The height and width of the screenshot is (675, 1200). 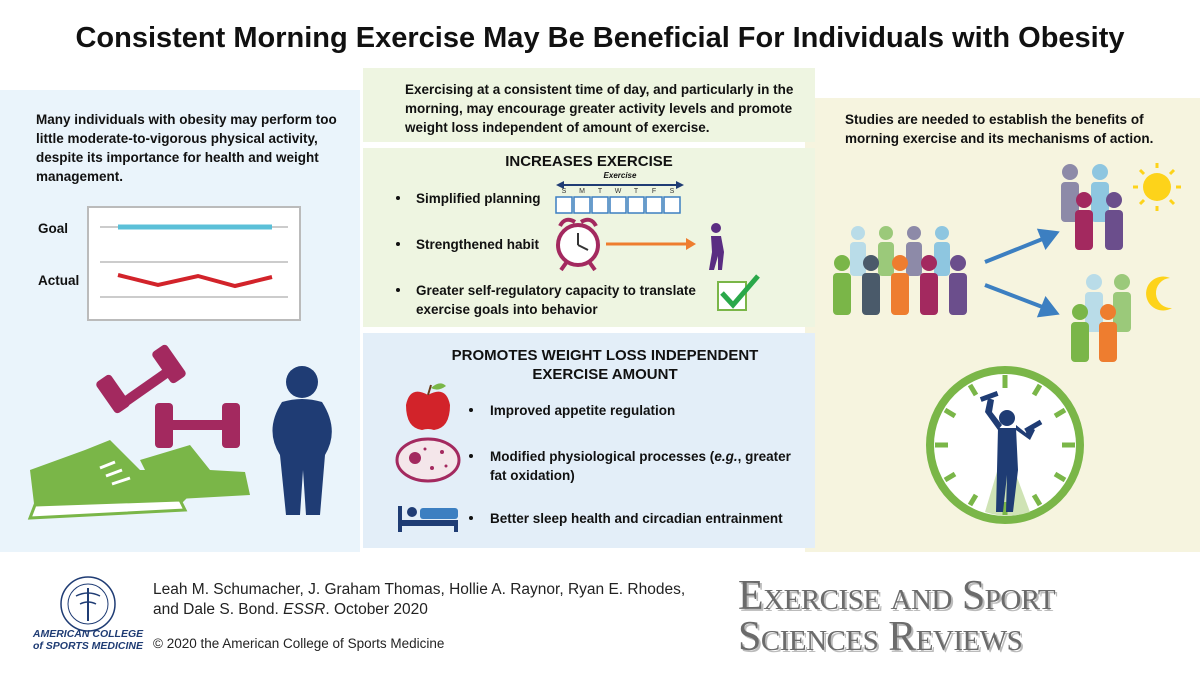 I want to click on calendar-day: F, so click(x=654, y=191).